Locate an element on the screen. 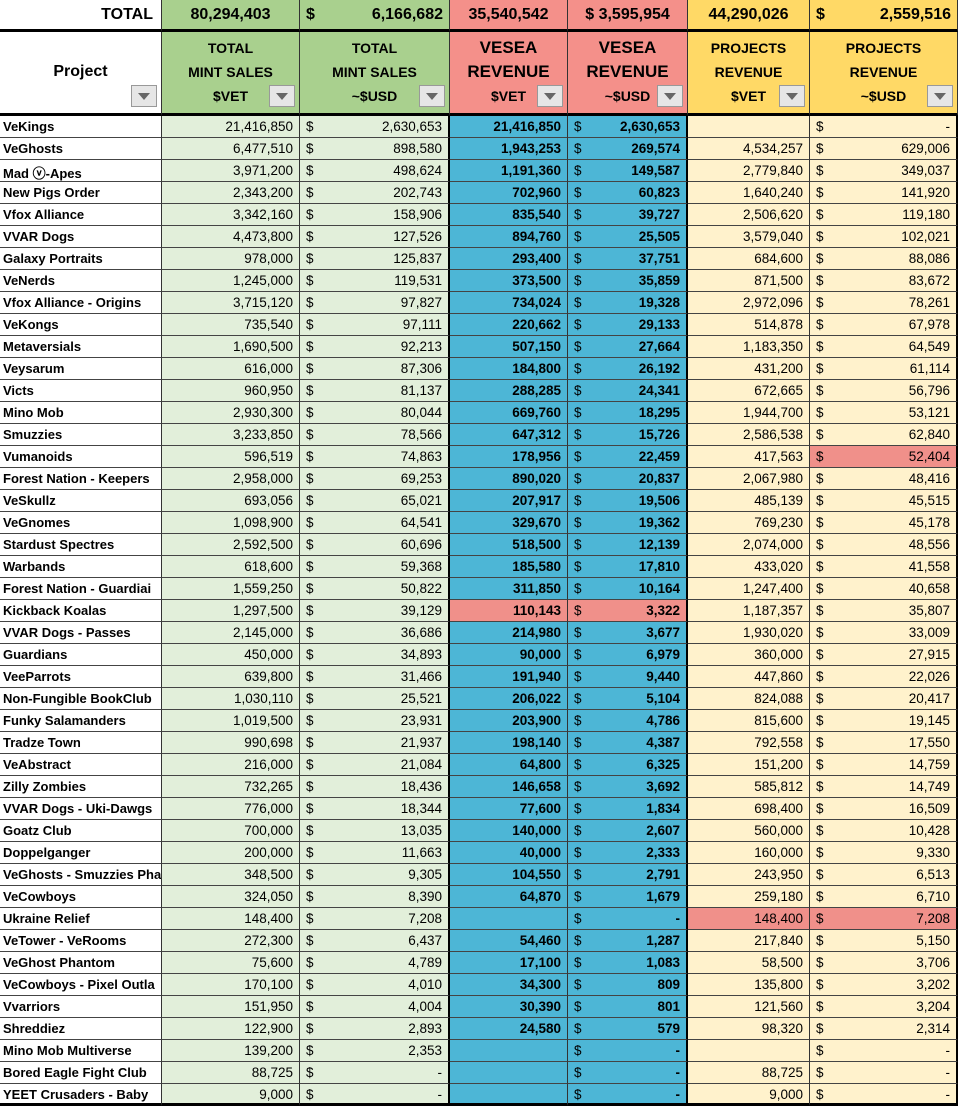 This screenshot has height=1108, width=958. data-cell: VeKings is located at coordinates (81, 127).